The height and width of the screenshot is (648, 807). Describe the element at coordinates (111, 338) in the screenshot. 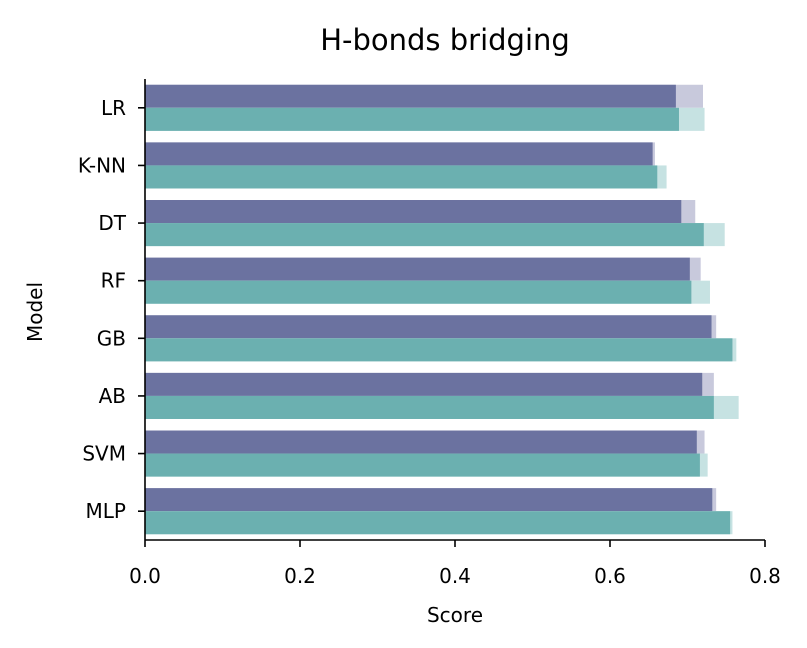

I see `y-tick-label: GB` at that location.